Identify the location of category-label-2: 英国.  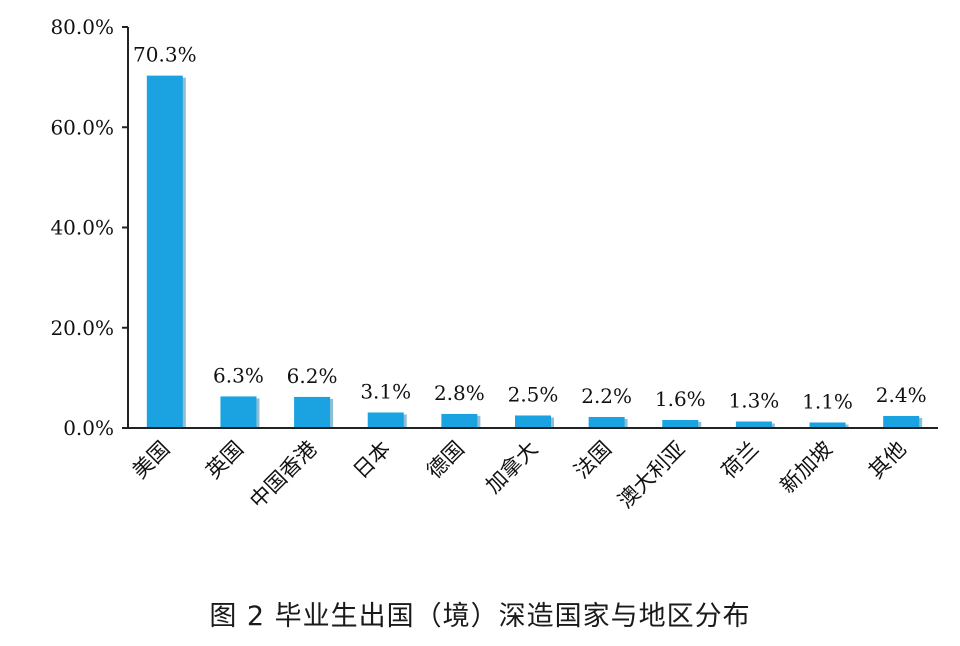
(224, 460).